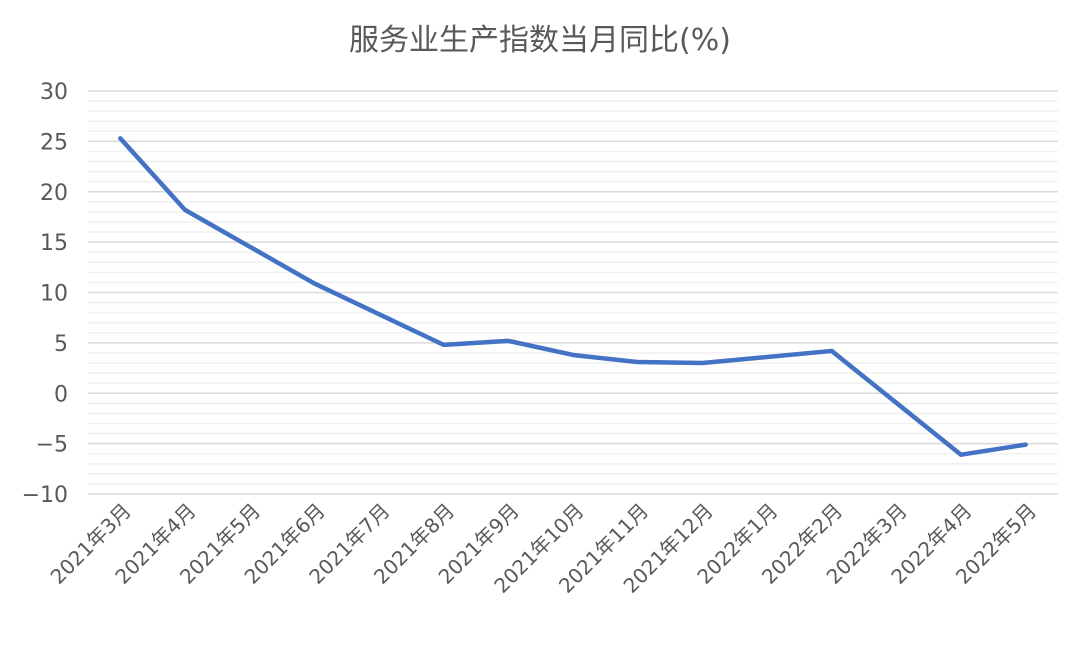 Image resolution: width=1080 pixels, height=651 pixels. What do you see at coordinates (52, 445) in the screenshot?
I see `y-tick-label: −5` at bounding box center [52, 445].